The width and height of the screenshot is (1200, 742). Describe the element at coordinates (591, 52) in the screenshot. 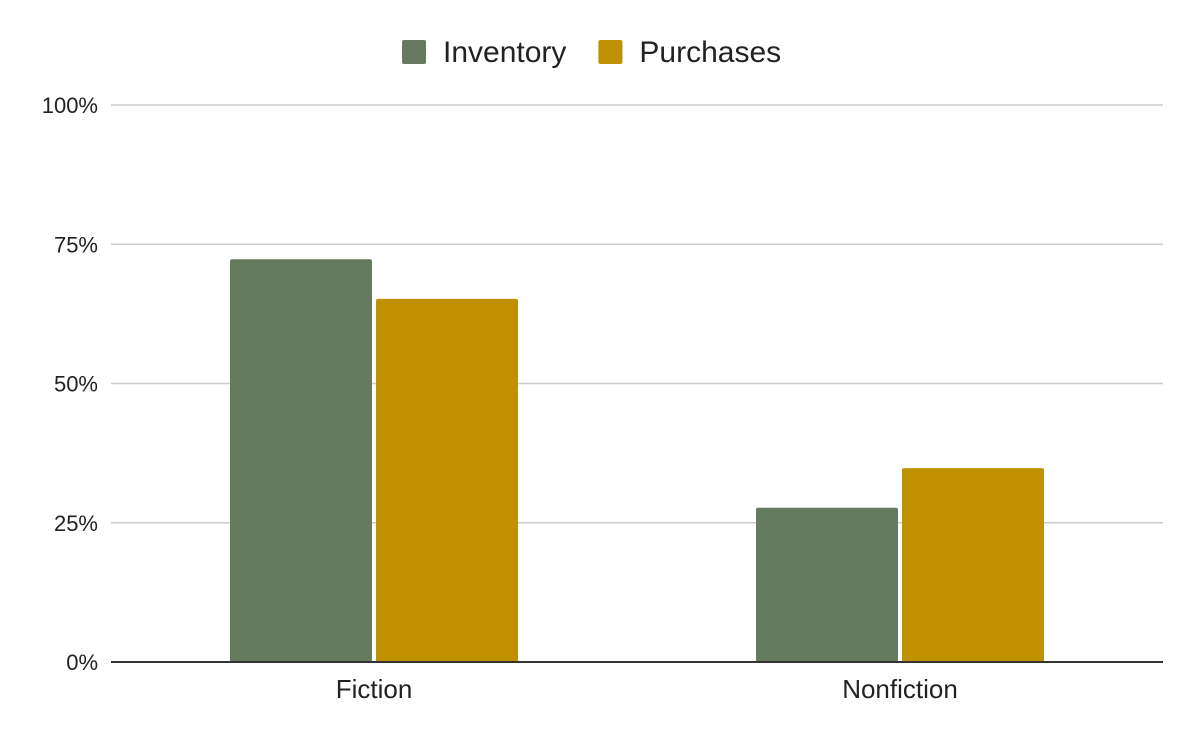

I see `legend: Inventory Purchases` at that location.